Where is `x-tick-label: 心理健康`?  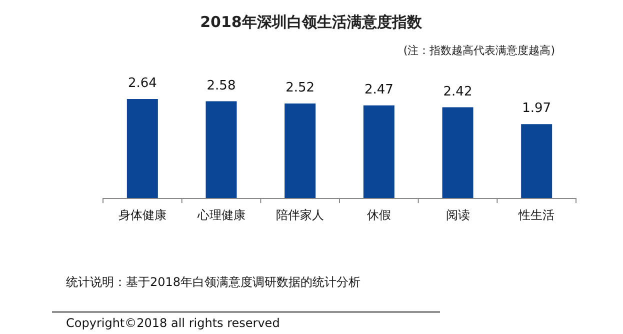
x-tick-label: 心理健康 is located at coordinates (221, 215).